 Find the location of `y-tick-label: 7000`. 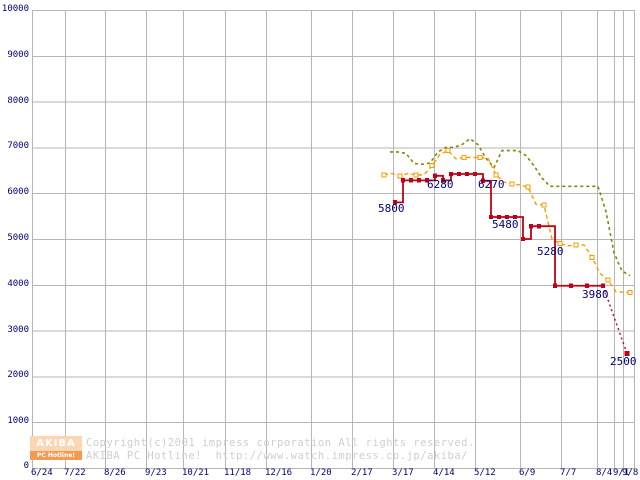

y-tick-label: 7000 is located at coordinates (18, 146).